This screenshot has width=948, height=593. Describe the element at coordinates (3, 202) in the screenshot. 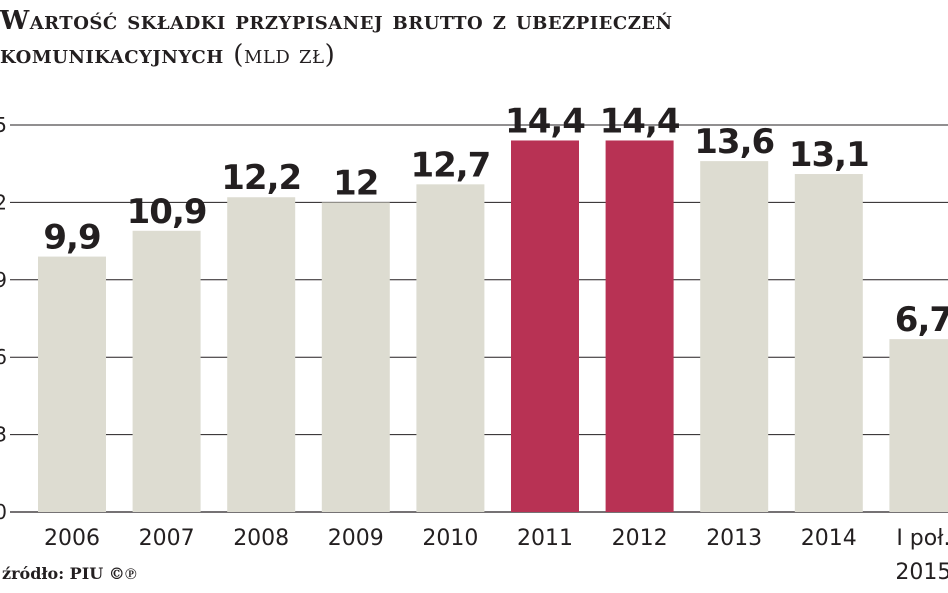

I see `y-tick-label: 12` at that location.